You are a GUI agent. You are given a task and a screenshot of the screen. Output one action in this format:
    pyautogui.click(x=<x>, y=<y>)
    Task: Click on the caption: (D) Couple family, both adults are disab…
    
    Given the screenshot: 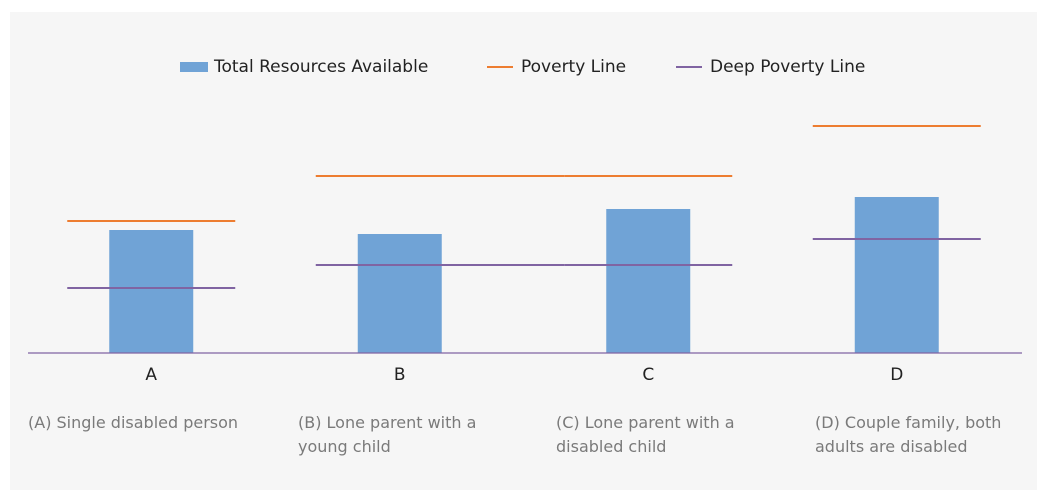 What is the action you would take?
    pyautogui.click(x=908, y=434)
    